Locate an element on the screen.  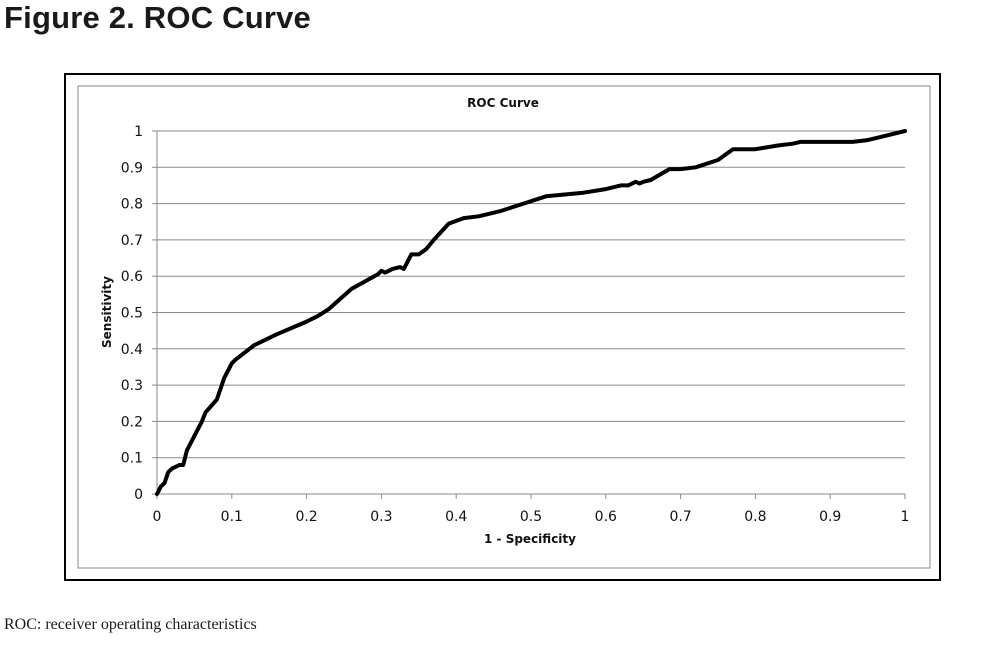
y-tick-label: 0.1 is located at coordinates (132, 459).